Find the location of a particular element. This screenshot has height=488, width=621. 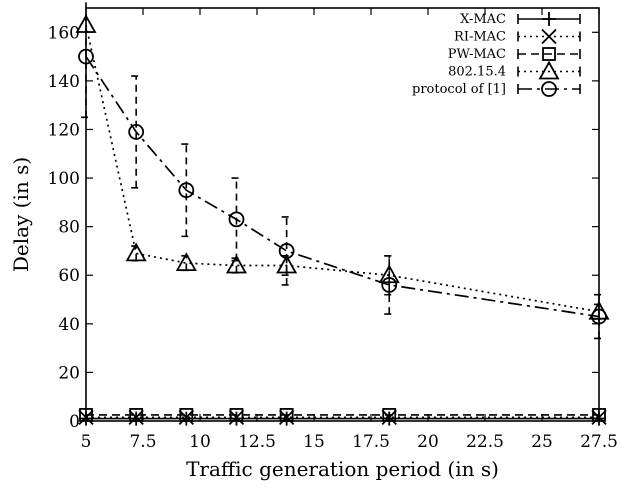

y-tick-label: 140 is located at coordinates (64, 82).